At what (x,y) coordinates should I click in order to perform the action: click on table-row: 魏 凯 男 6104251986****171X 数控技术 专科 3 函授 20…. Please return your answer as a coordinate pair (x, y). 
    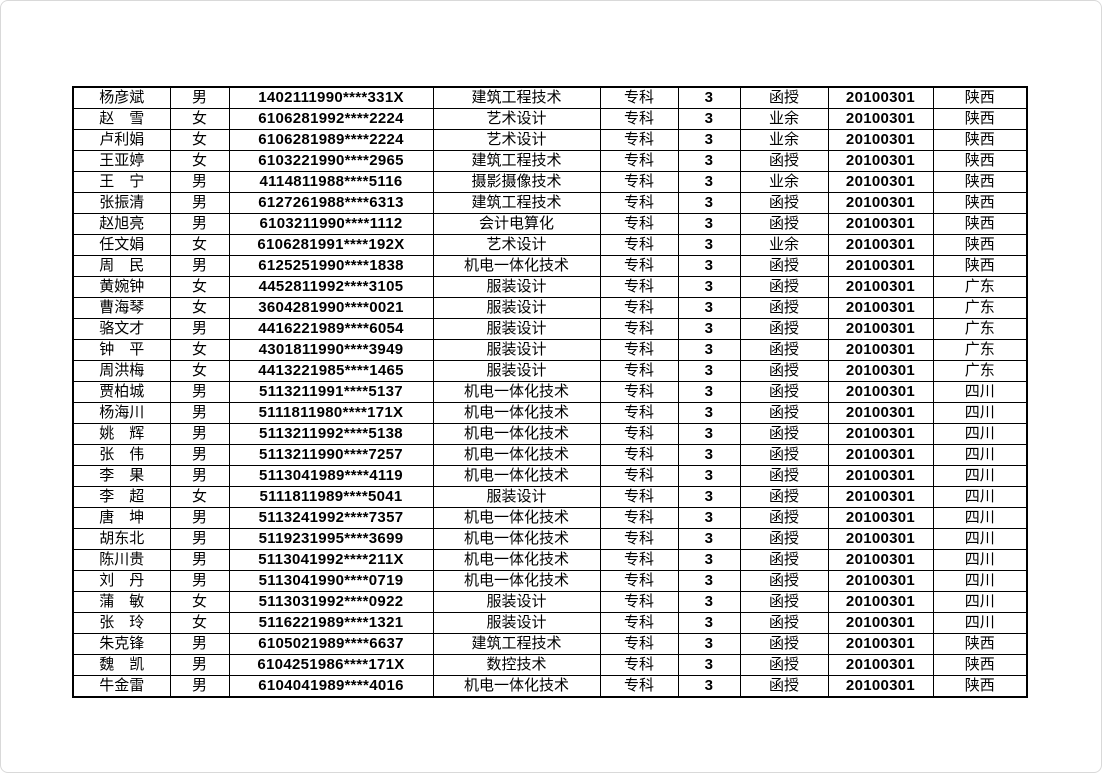
    Looking at the image, I should click on (550, 665).